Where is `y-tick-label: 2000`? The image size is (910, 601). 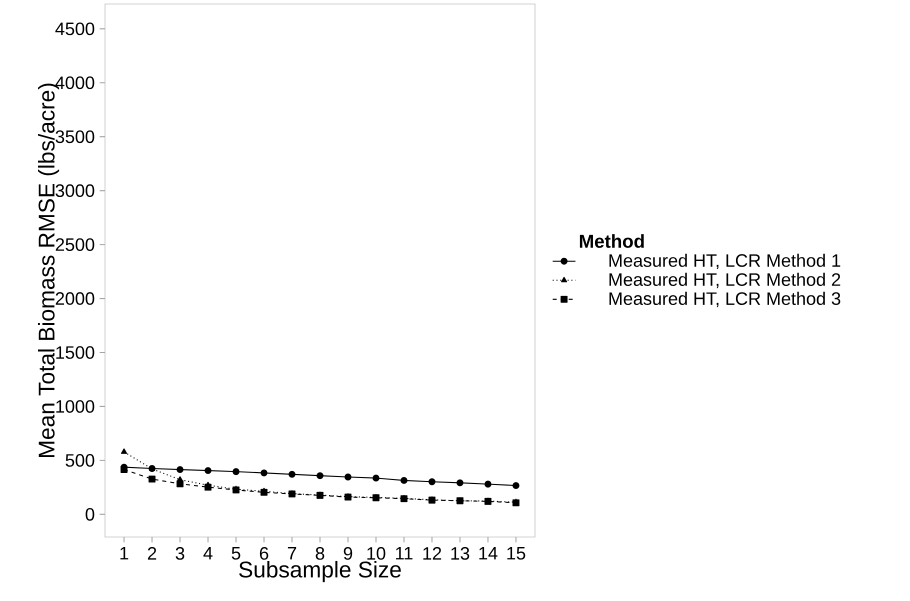 y-tick-label: 2000 is located at coordinates (75, 298).